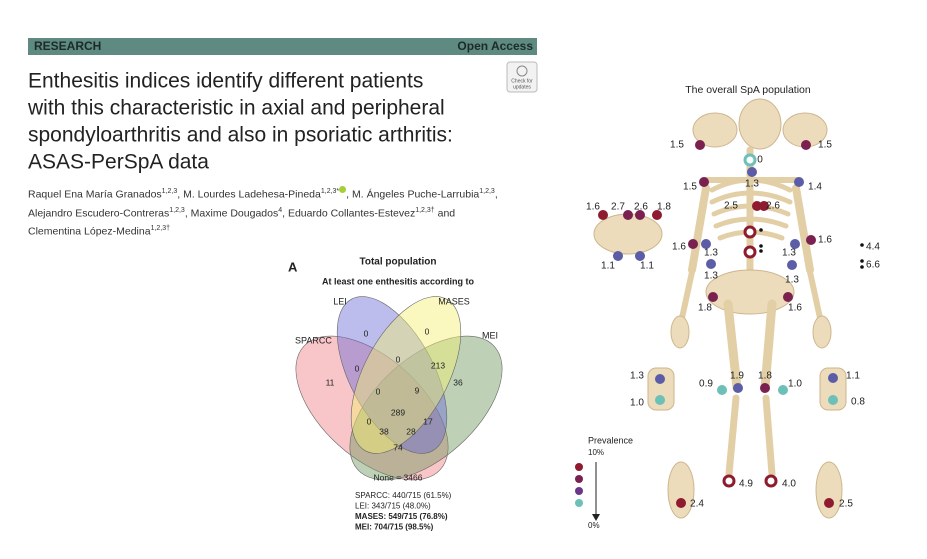 Image resolution: width=927 pixels, height=559 pixels. Describe the element at coordinates (751, 209) in the screenshot. I see `ribs` at that location.